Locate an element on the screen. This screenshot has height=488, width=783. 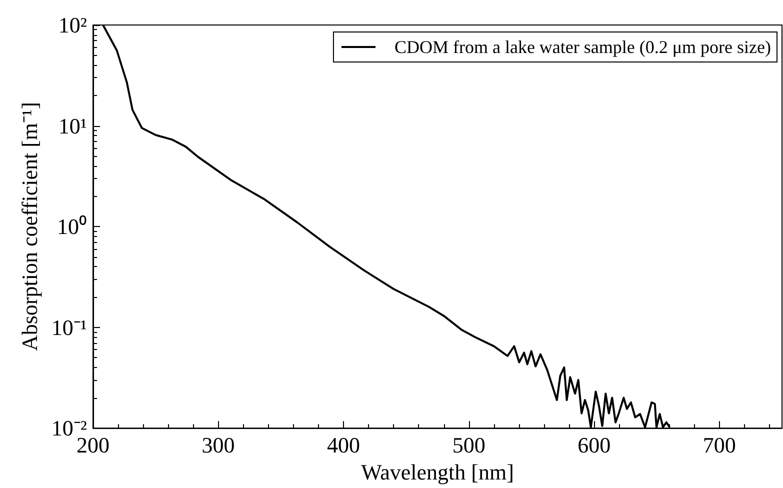
x-tick-label: 600 is located at coordinates (594, 445).